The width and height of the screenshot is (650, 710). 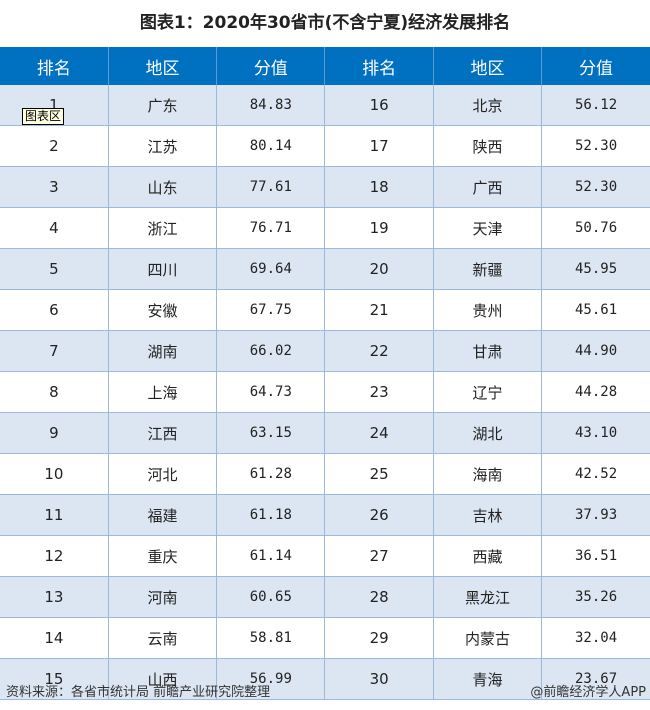 I want to click on cell-region: 甘肃, so click(x=488, y=351).